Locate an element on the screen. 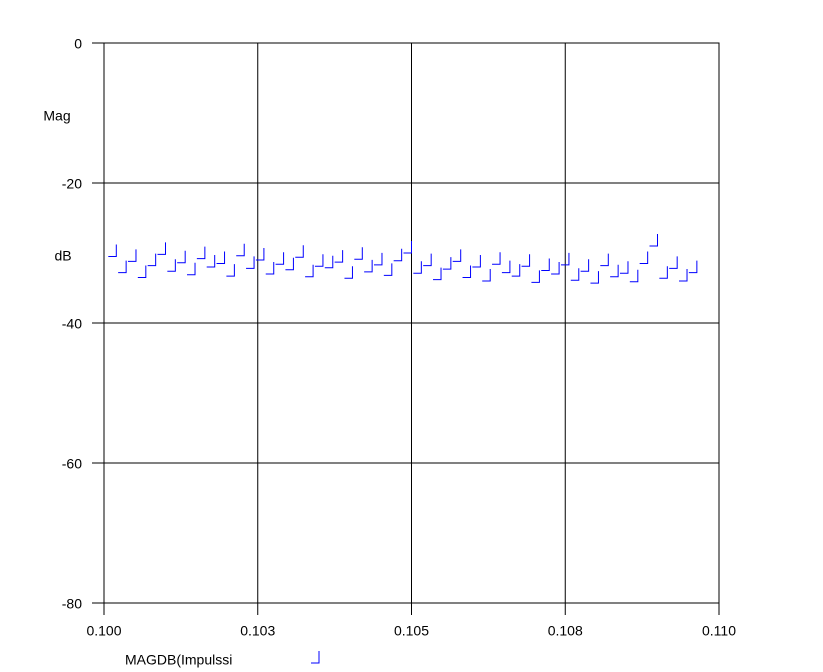  y-axis-label: Mag is located at coordinates (56, 116).